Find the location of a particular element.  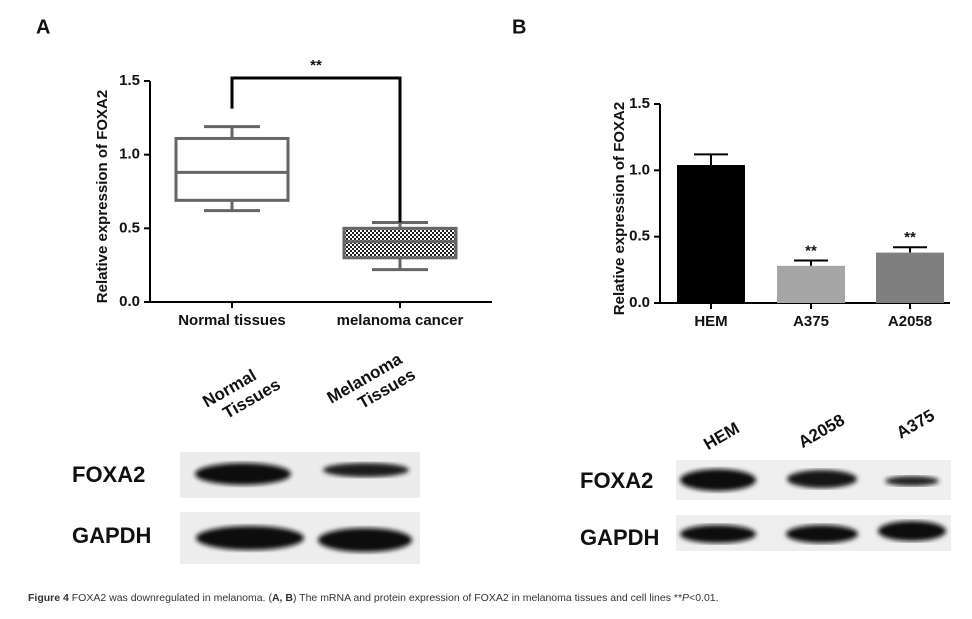

blot-column-label: HEM is located at coordinates (721, 435).